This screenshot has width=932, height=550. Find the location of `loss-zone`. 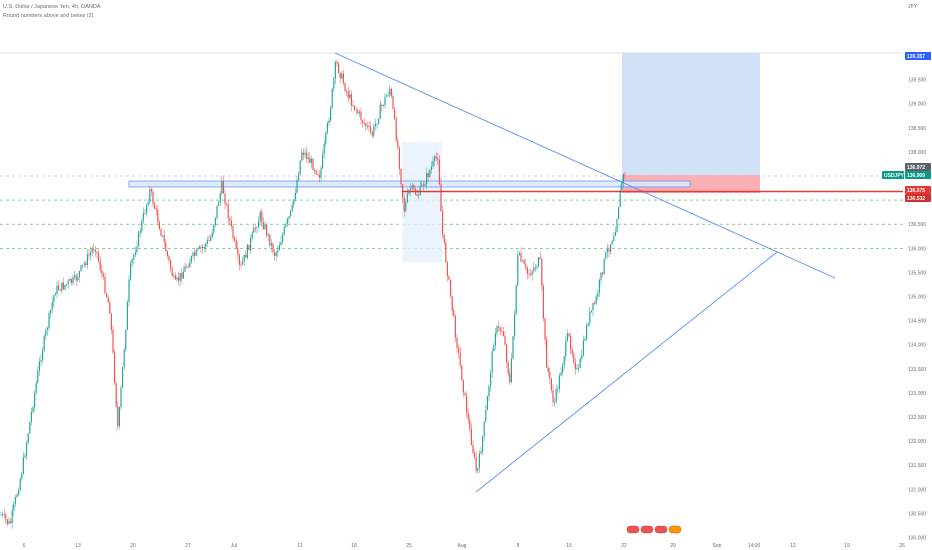

loss-zone is located at coordinates (691, 184).